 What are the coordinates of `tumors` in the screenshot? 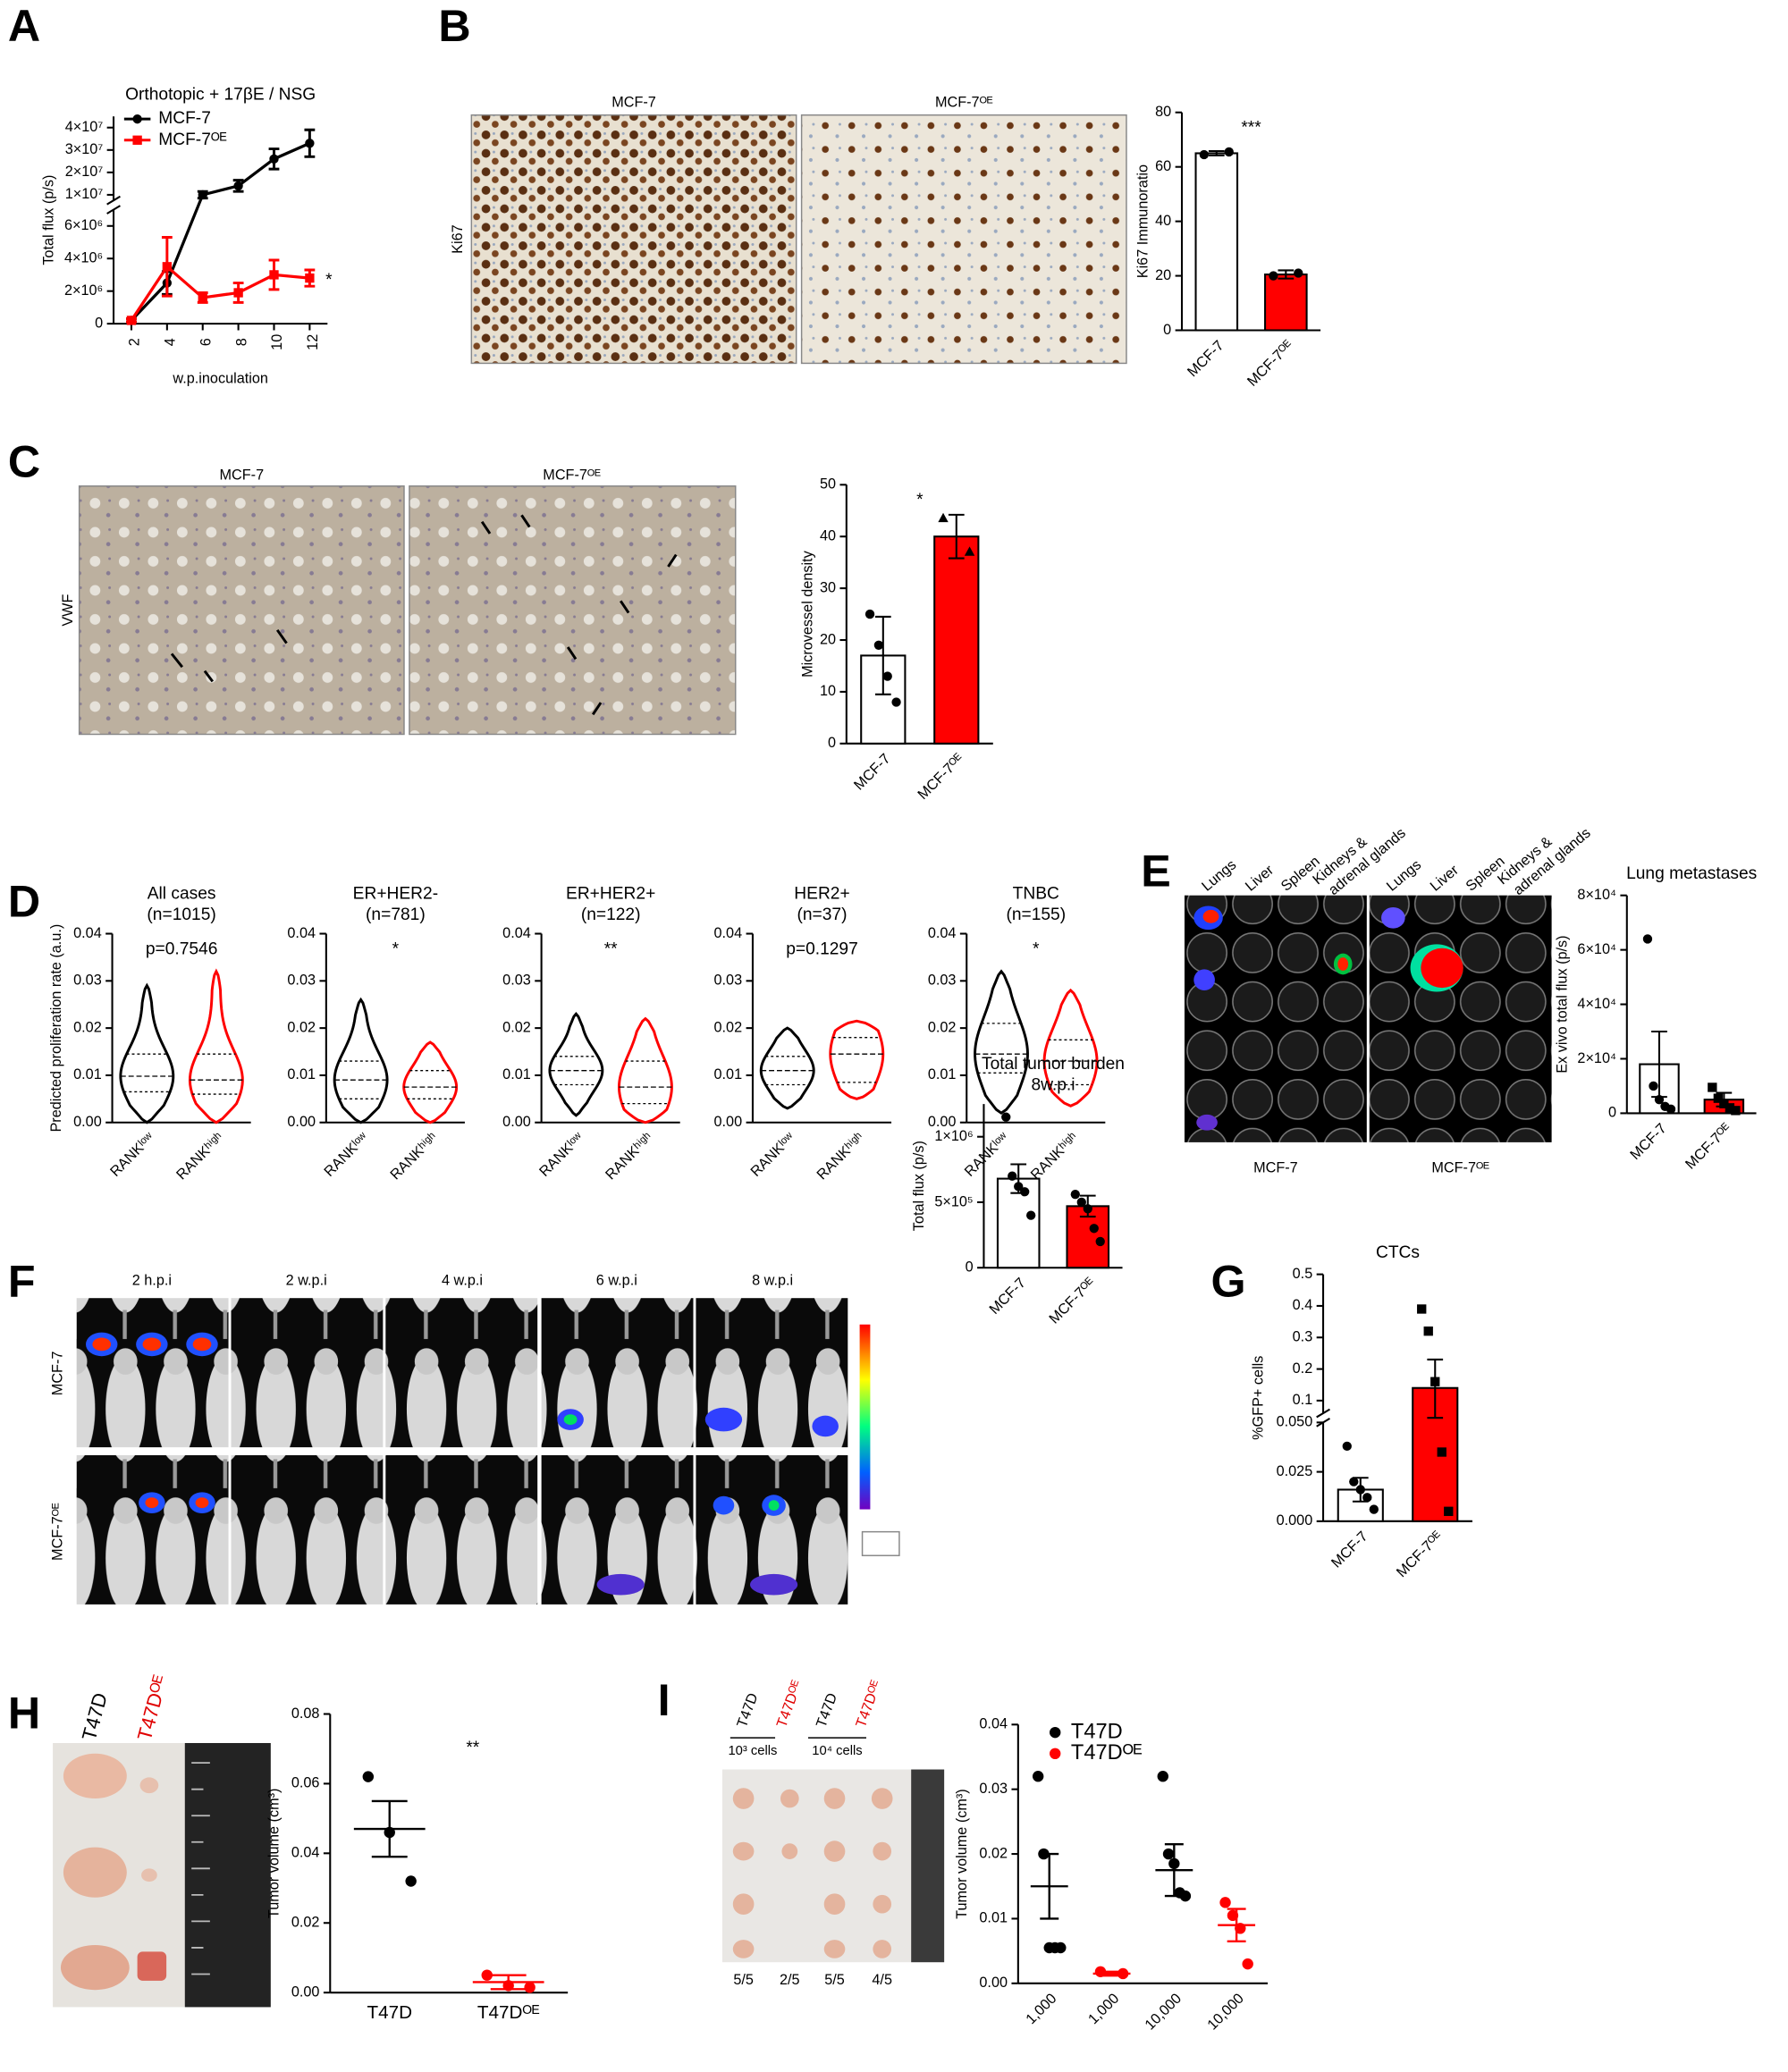 It's located at (812, 1873).